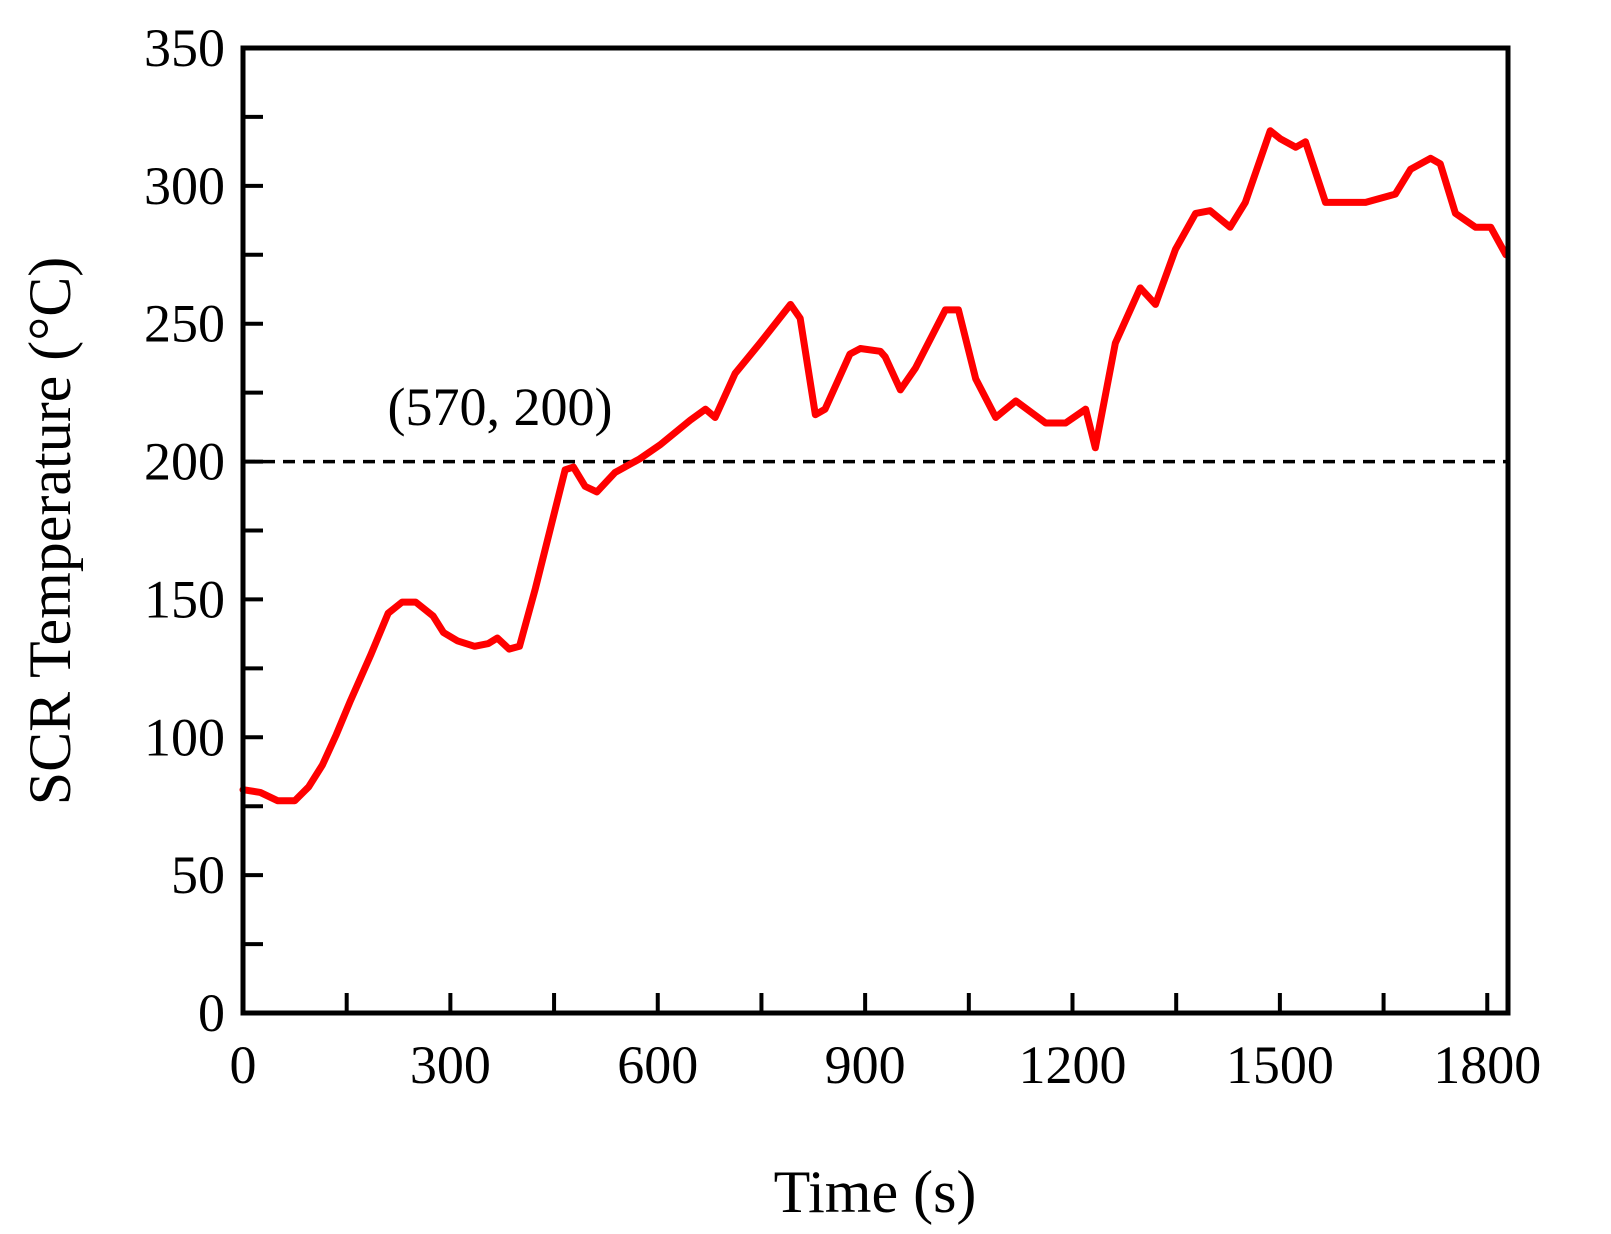 The width and height of the screenshot is (1611, 1234). Describe the element at coordinates (184, 462) in the screenshot. I see `y-tick-label: 200` at that location.